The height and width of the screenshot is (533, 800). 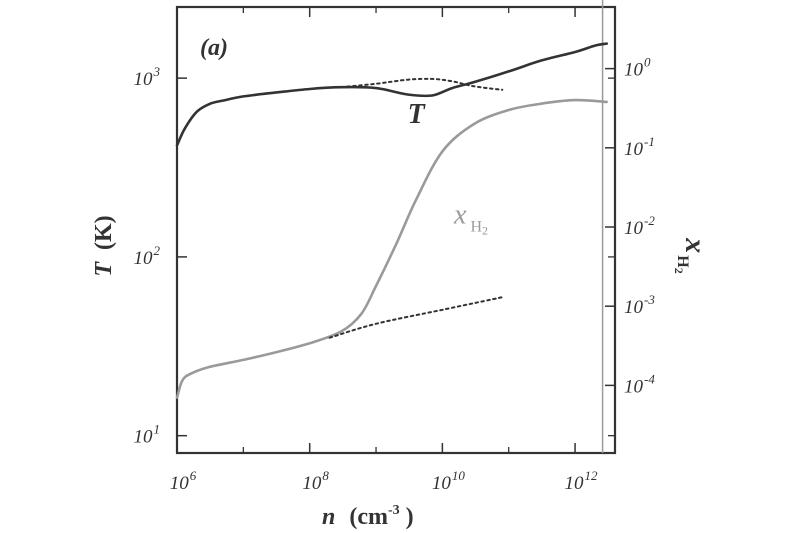 I want to click on series-label-xH2: x H2, so click(x=470, y=219).